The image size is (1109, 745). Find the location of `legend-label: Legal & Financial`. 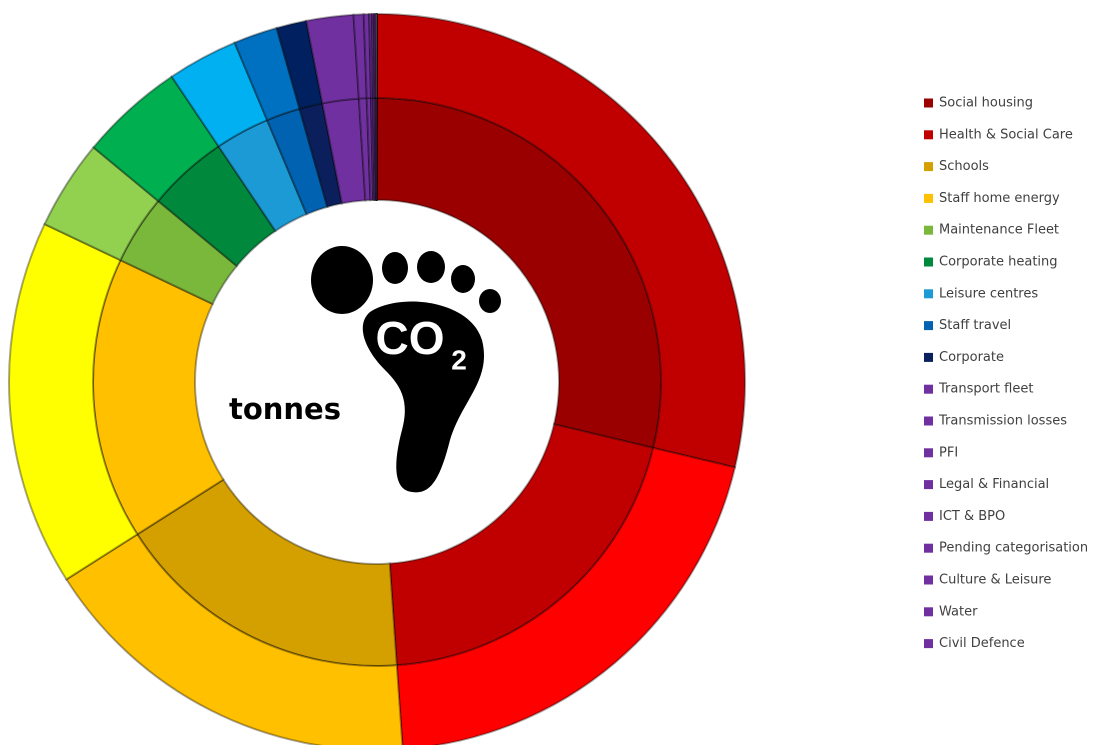

legend-label: Legal & Financial is located at coordinates (994, 484).